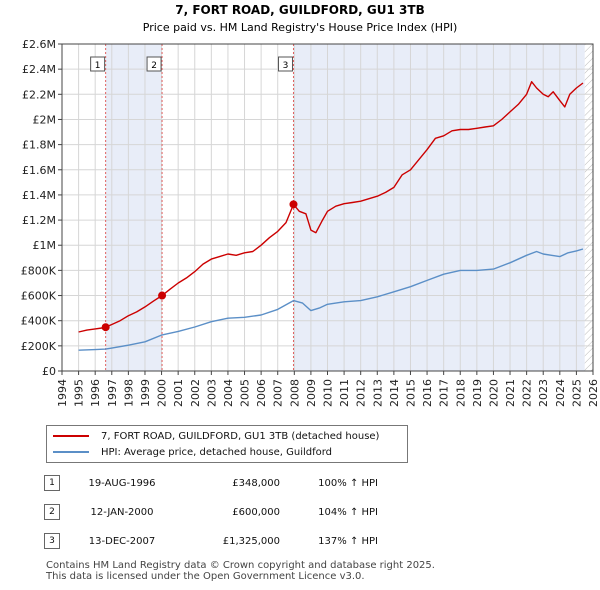 This screenshot has height=590, width=600. What do you see at coordinates (39, 145) in the screenshot?
I see `y-tick-label: £1.8M` at bounding box center [39, 145].